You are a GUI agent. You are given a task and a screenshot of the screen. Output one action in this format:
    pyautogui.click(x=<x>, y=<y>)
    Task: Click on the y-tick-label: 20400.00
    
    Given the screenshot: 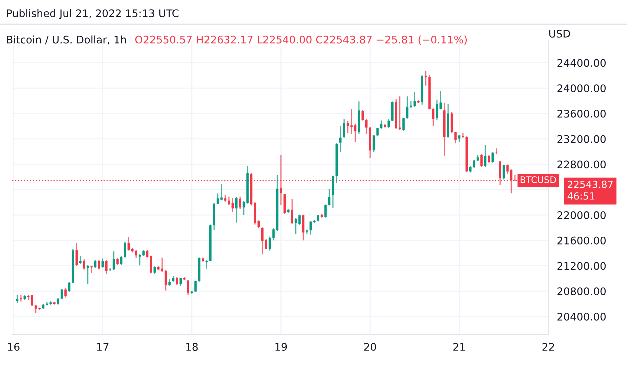 What is the action you would take?
    pyautogui.click(x=582, y=316)
    